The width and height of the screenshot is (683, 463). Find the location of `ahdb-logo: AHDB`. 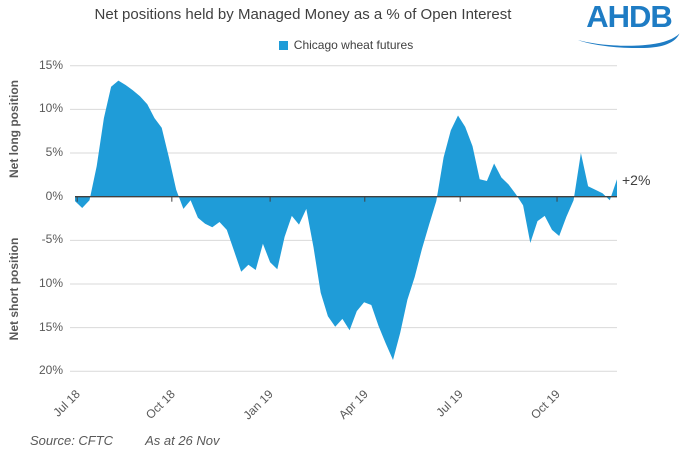

ahdb-logo: AHDB is located at coordinates (629, 26).